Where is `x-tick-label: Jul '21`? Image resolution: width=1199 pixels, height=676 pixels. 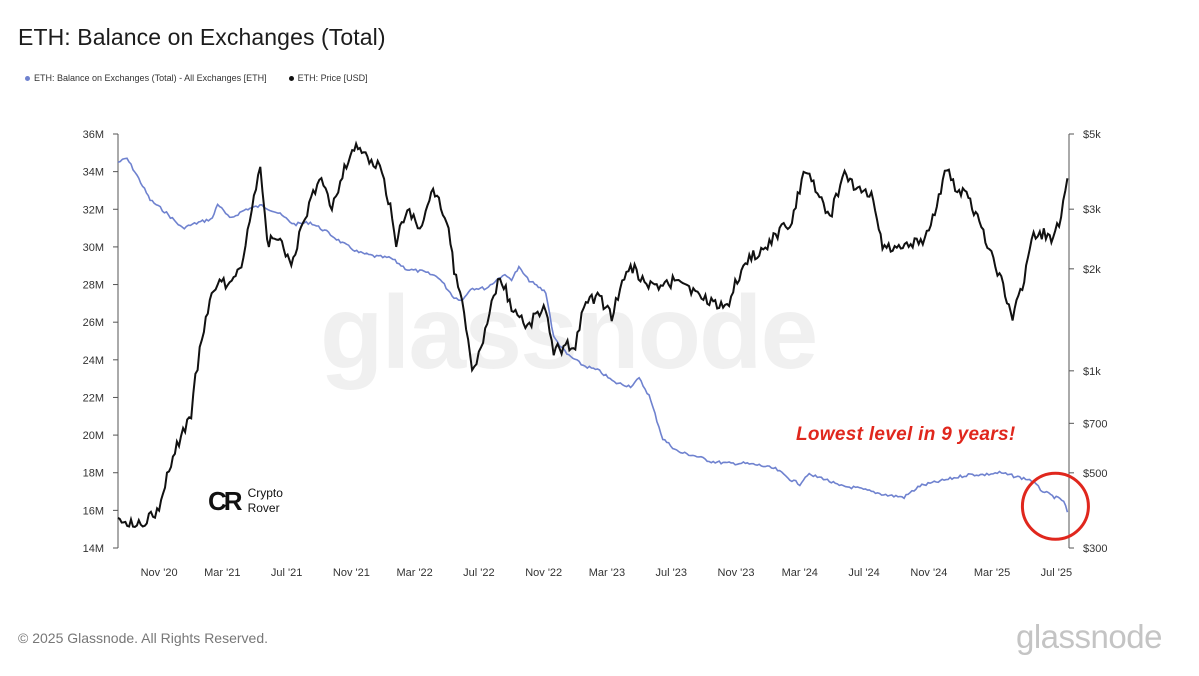
x-tick-label: Jul '21 is located at coordinates (286, 573).